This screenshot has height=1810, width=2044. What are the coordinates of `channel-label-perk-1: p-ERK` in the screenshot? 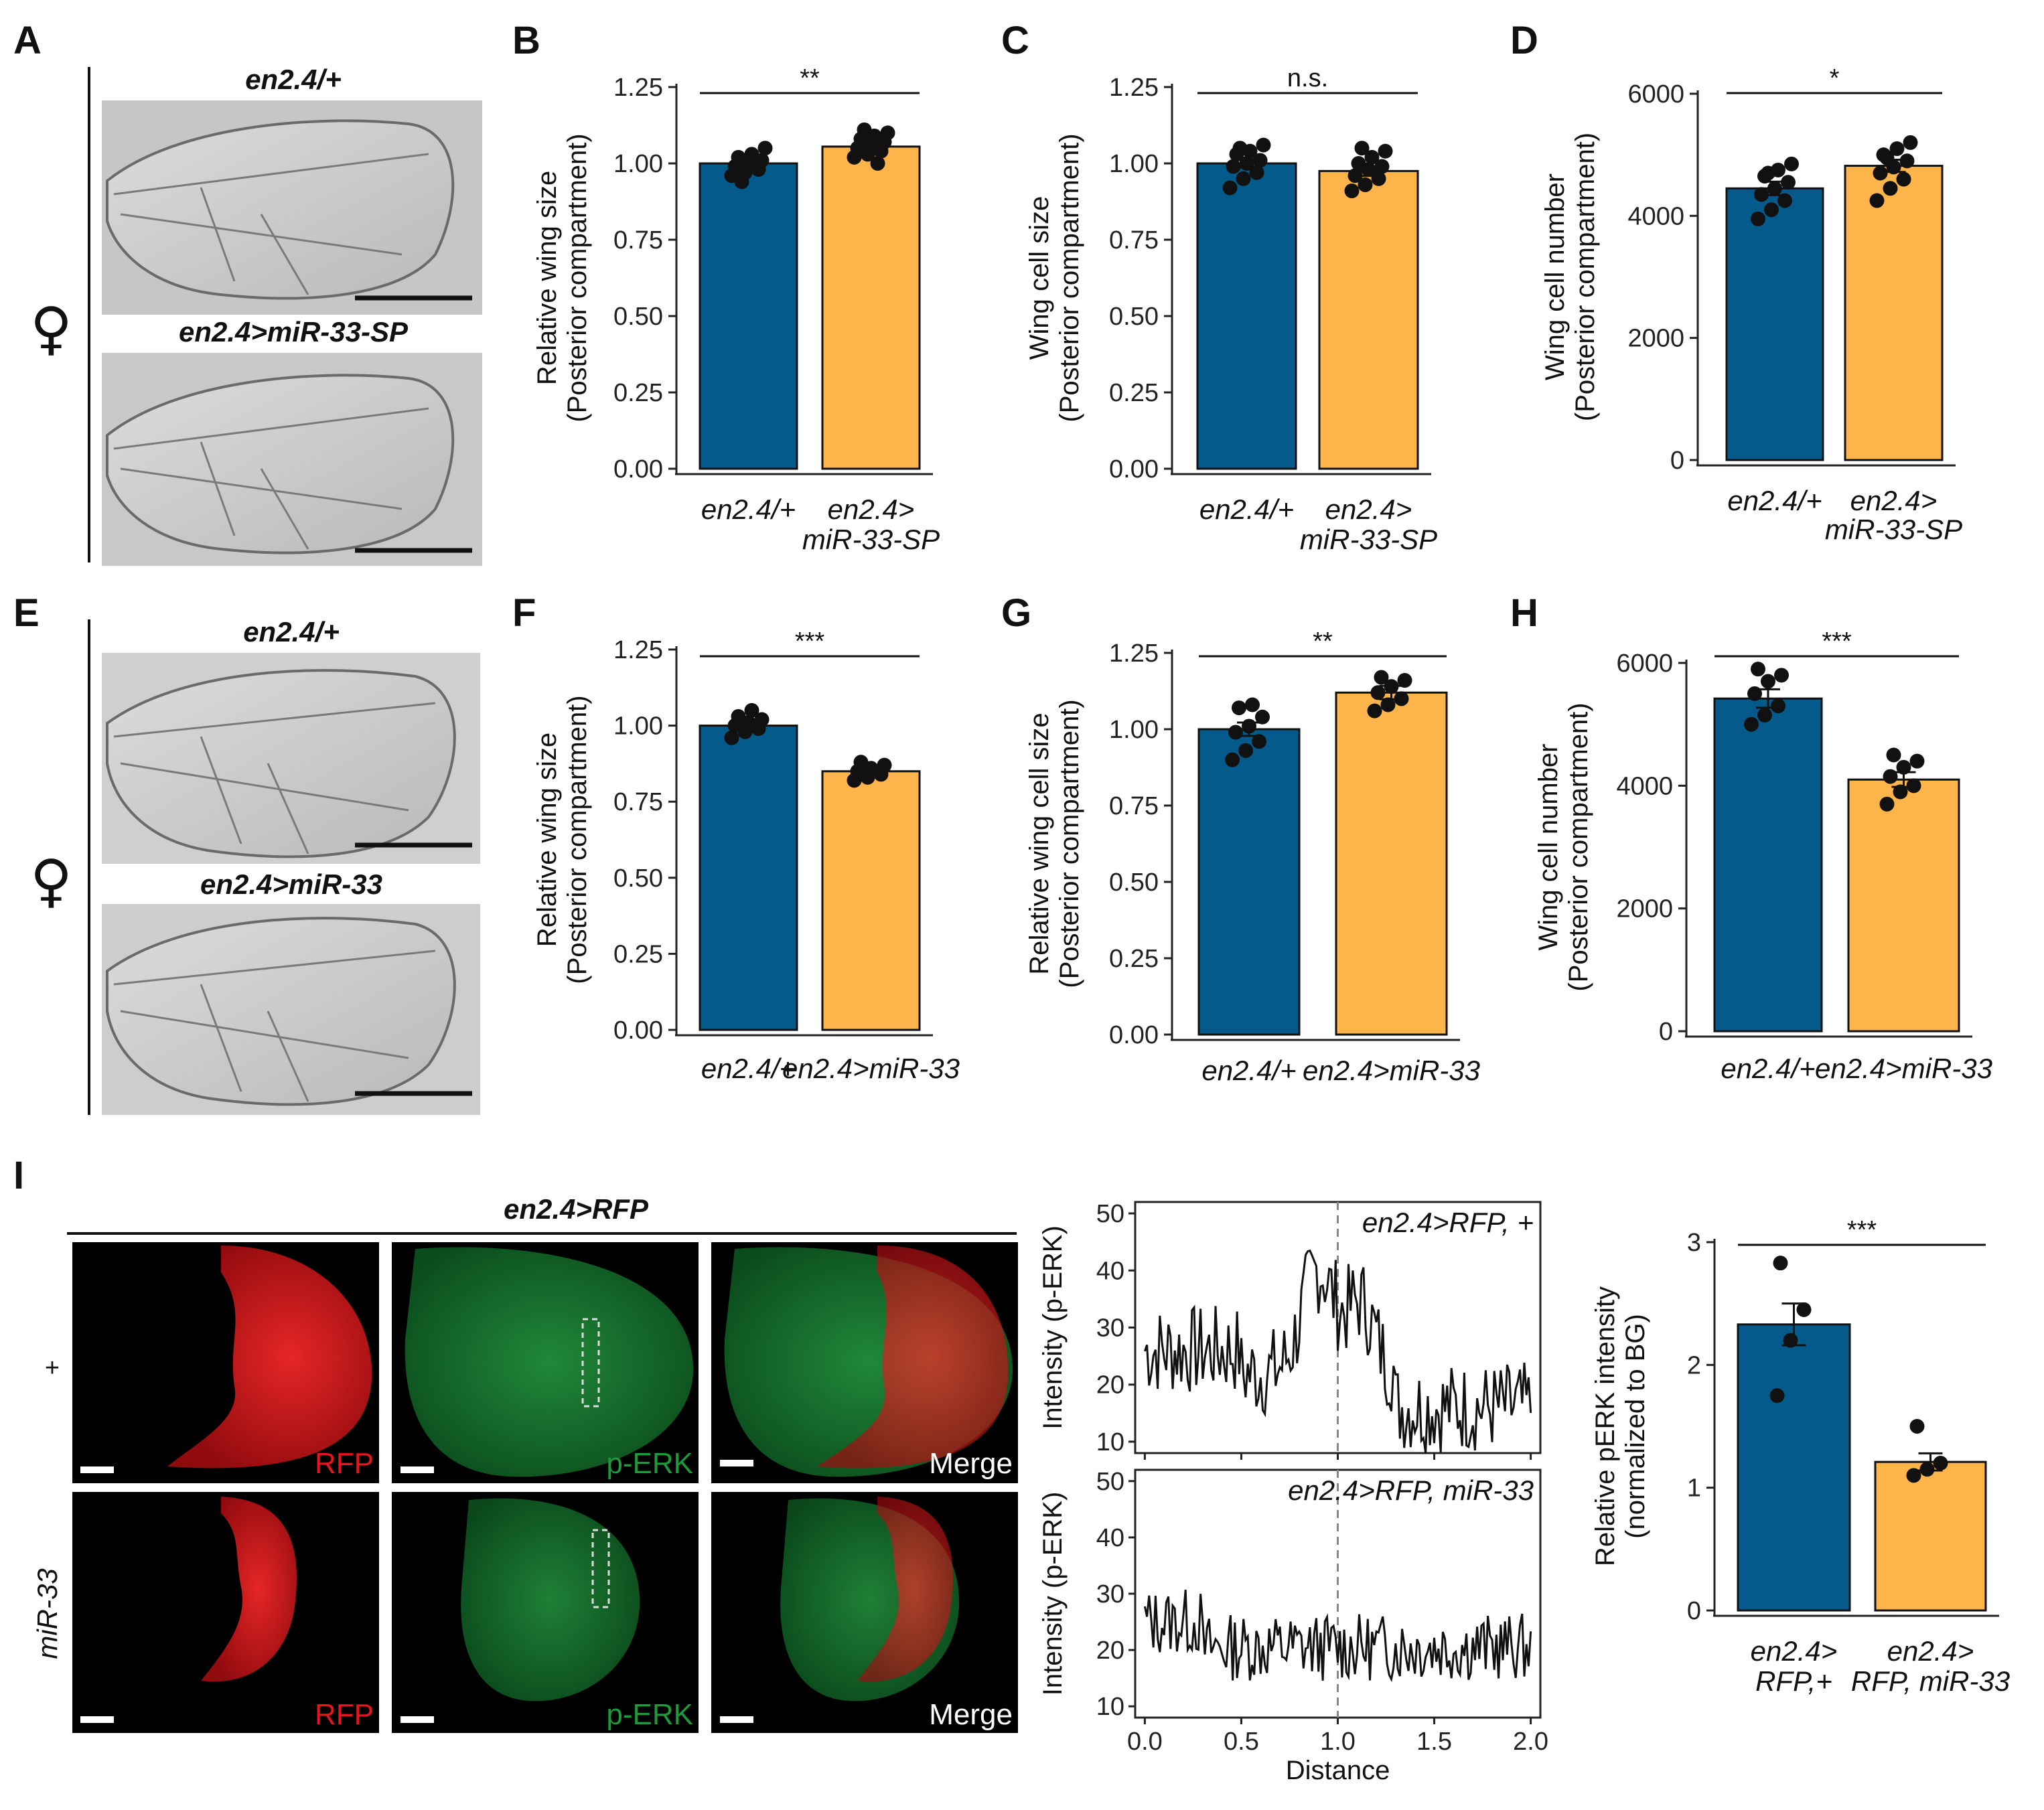 It's located at (649, 1464).